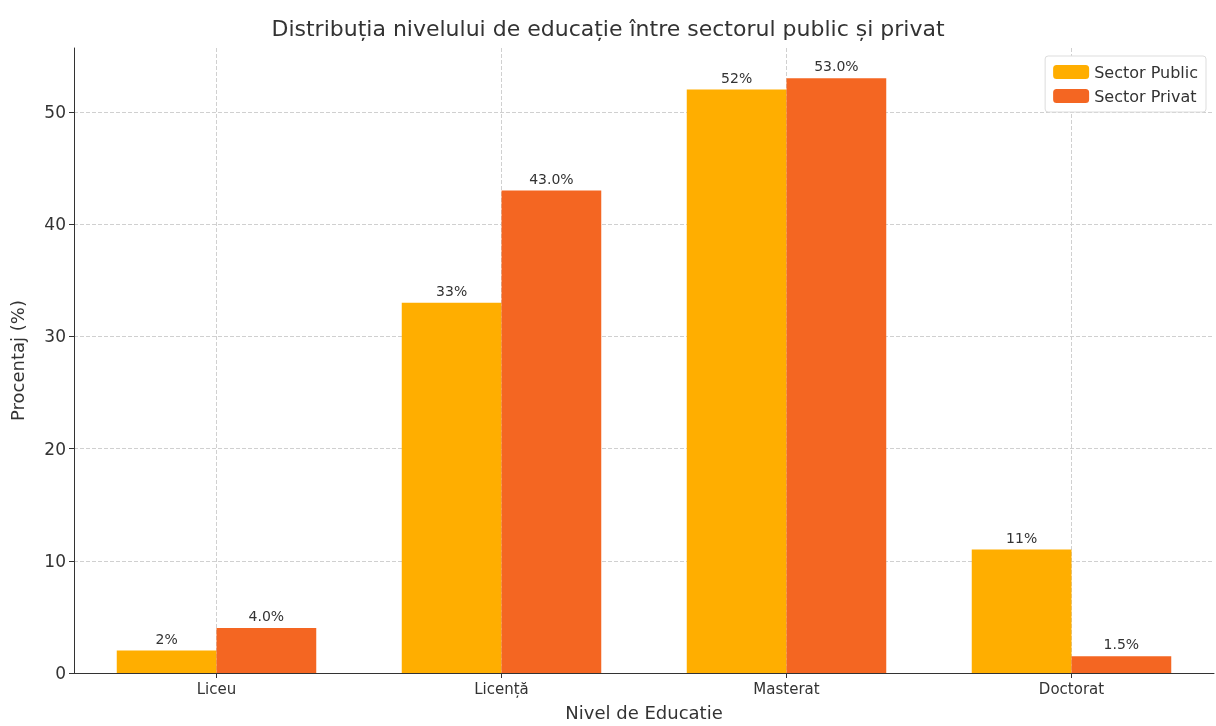 The image size is (1216, 726). I want to click on y-axis-title: Procentaj (%), so click(17, 360).